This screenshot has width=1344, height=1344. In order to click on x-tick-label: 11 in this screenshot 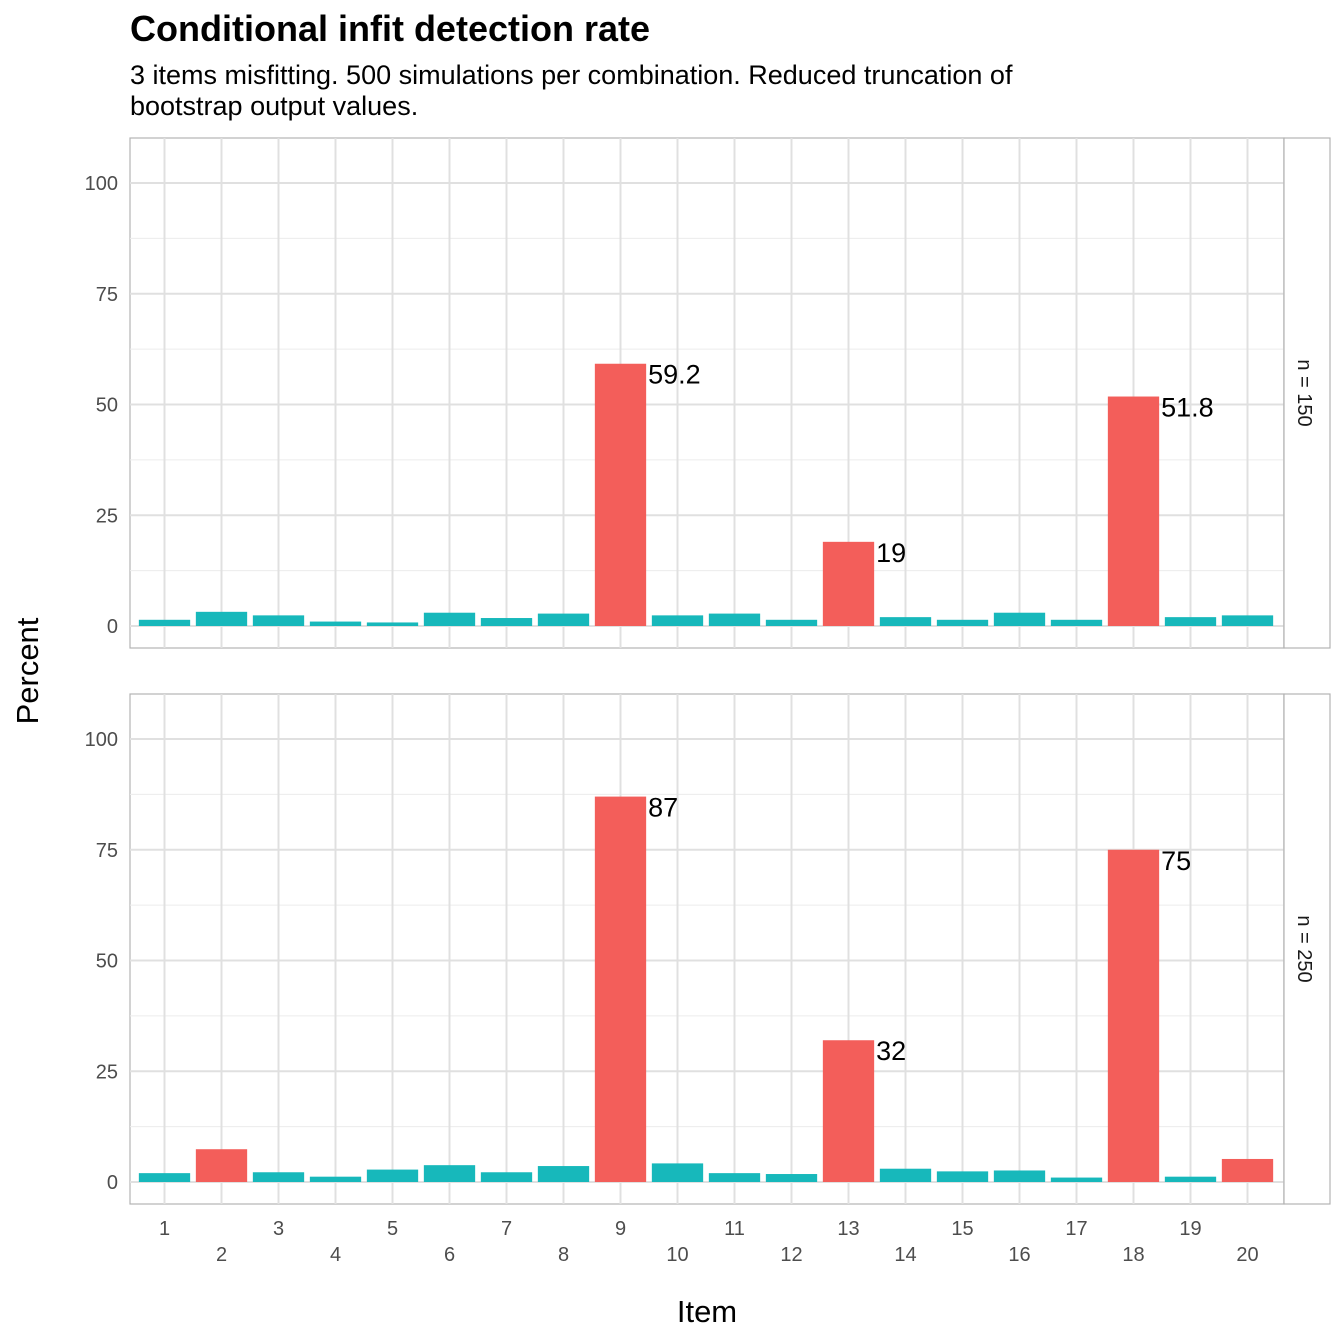, I will do `click(734, 1229)`.